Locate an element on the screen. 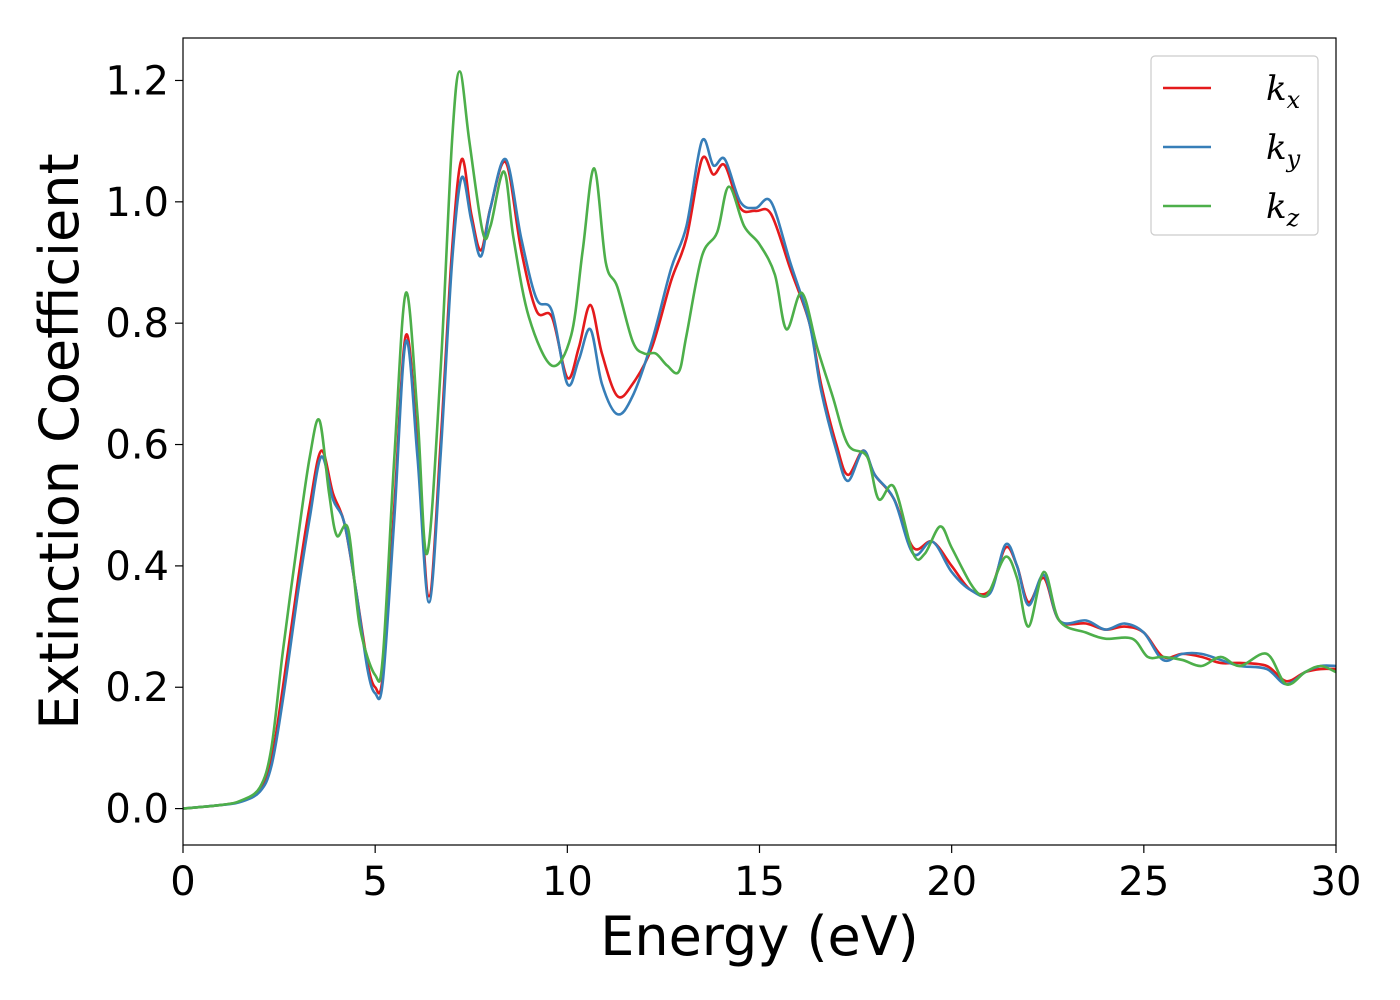 The width and height of the screenshot is (1400, 1000). y-tick-label: 0.4 is located at coordinates (137, 567).